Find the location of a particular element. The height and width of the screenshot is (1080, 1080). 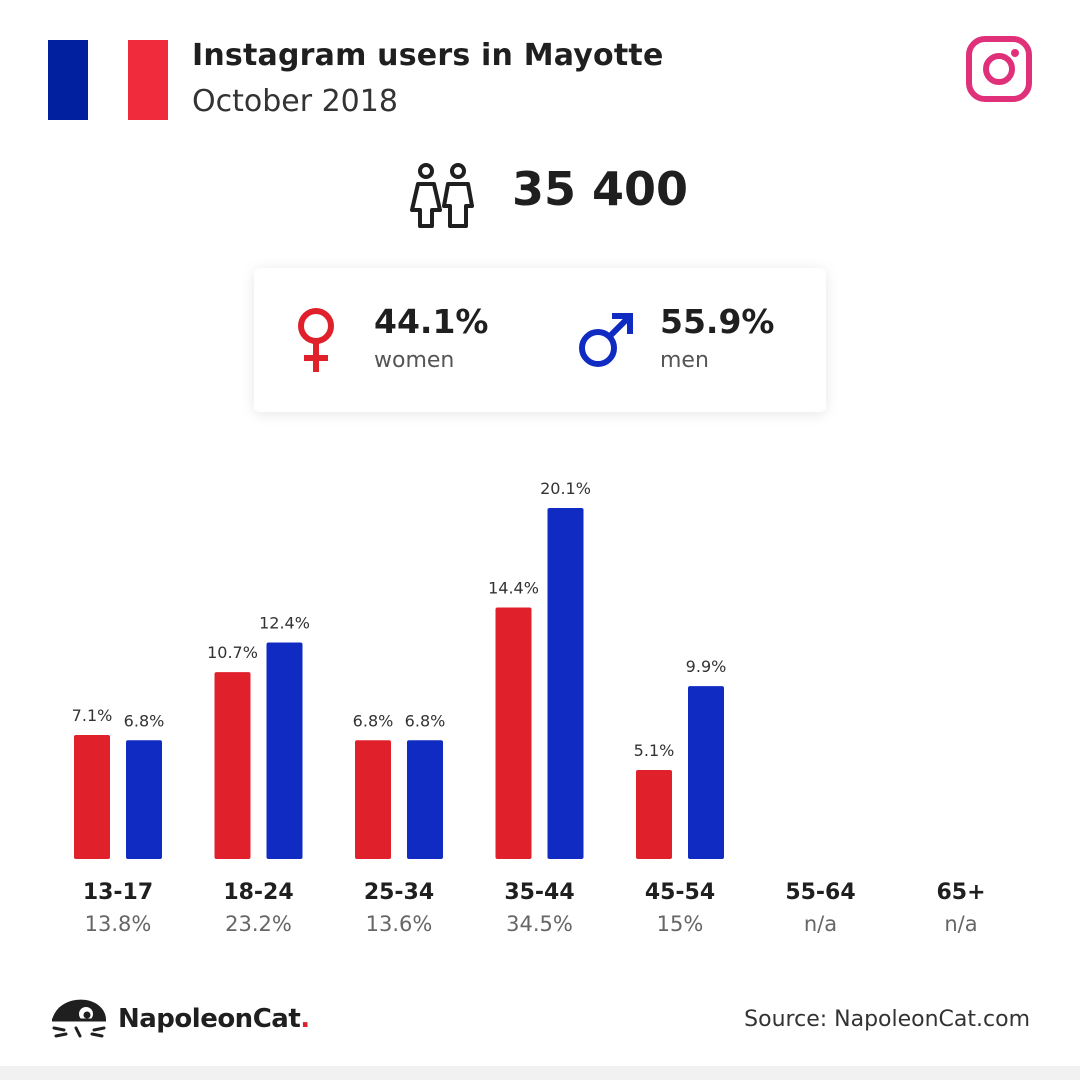

bar-label-women-25-34: 6.8% is located at coordinates (373, 720).